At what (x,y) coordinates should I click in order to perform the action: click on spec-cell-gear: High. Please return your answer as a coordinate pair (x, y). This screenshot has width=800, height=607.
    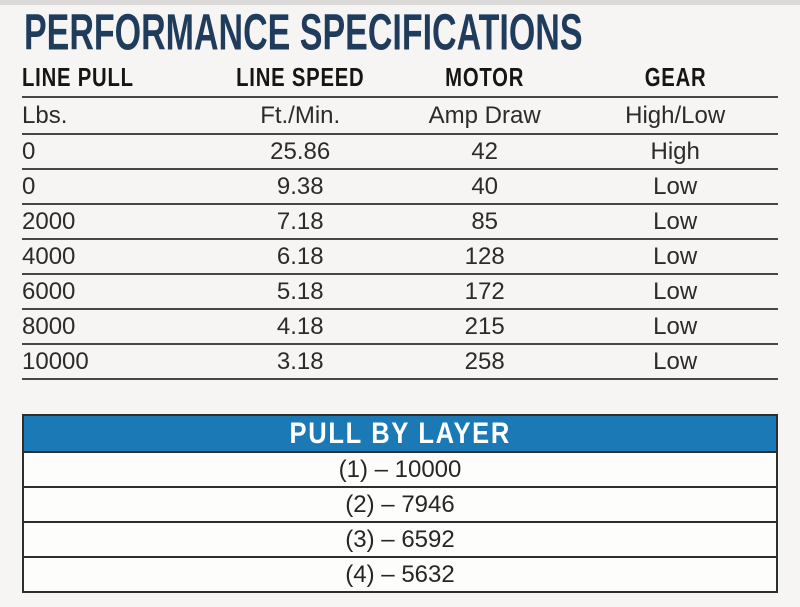
    Looking at the image, I should click on (675, 152).